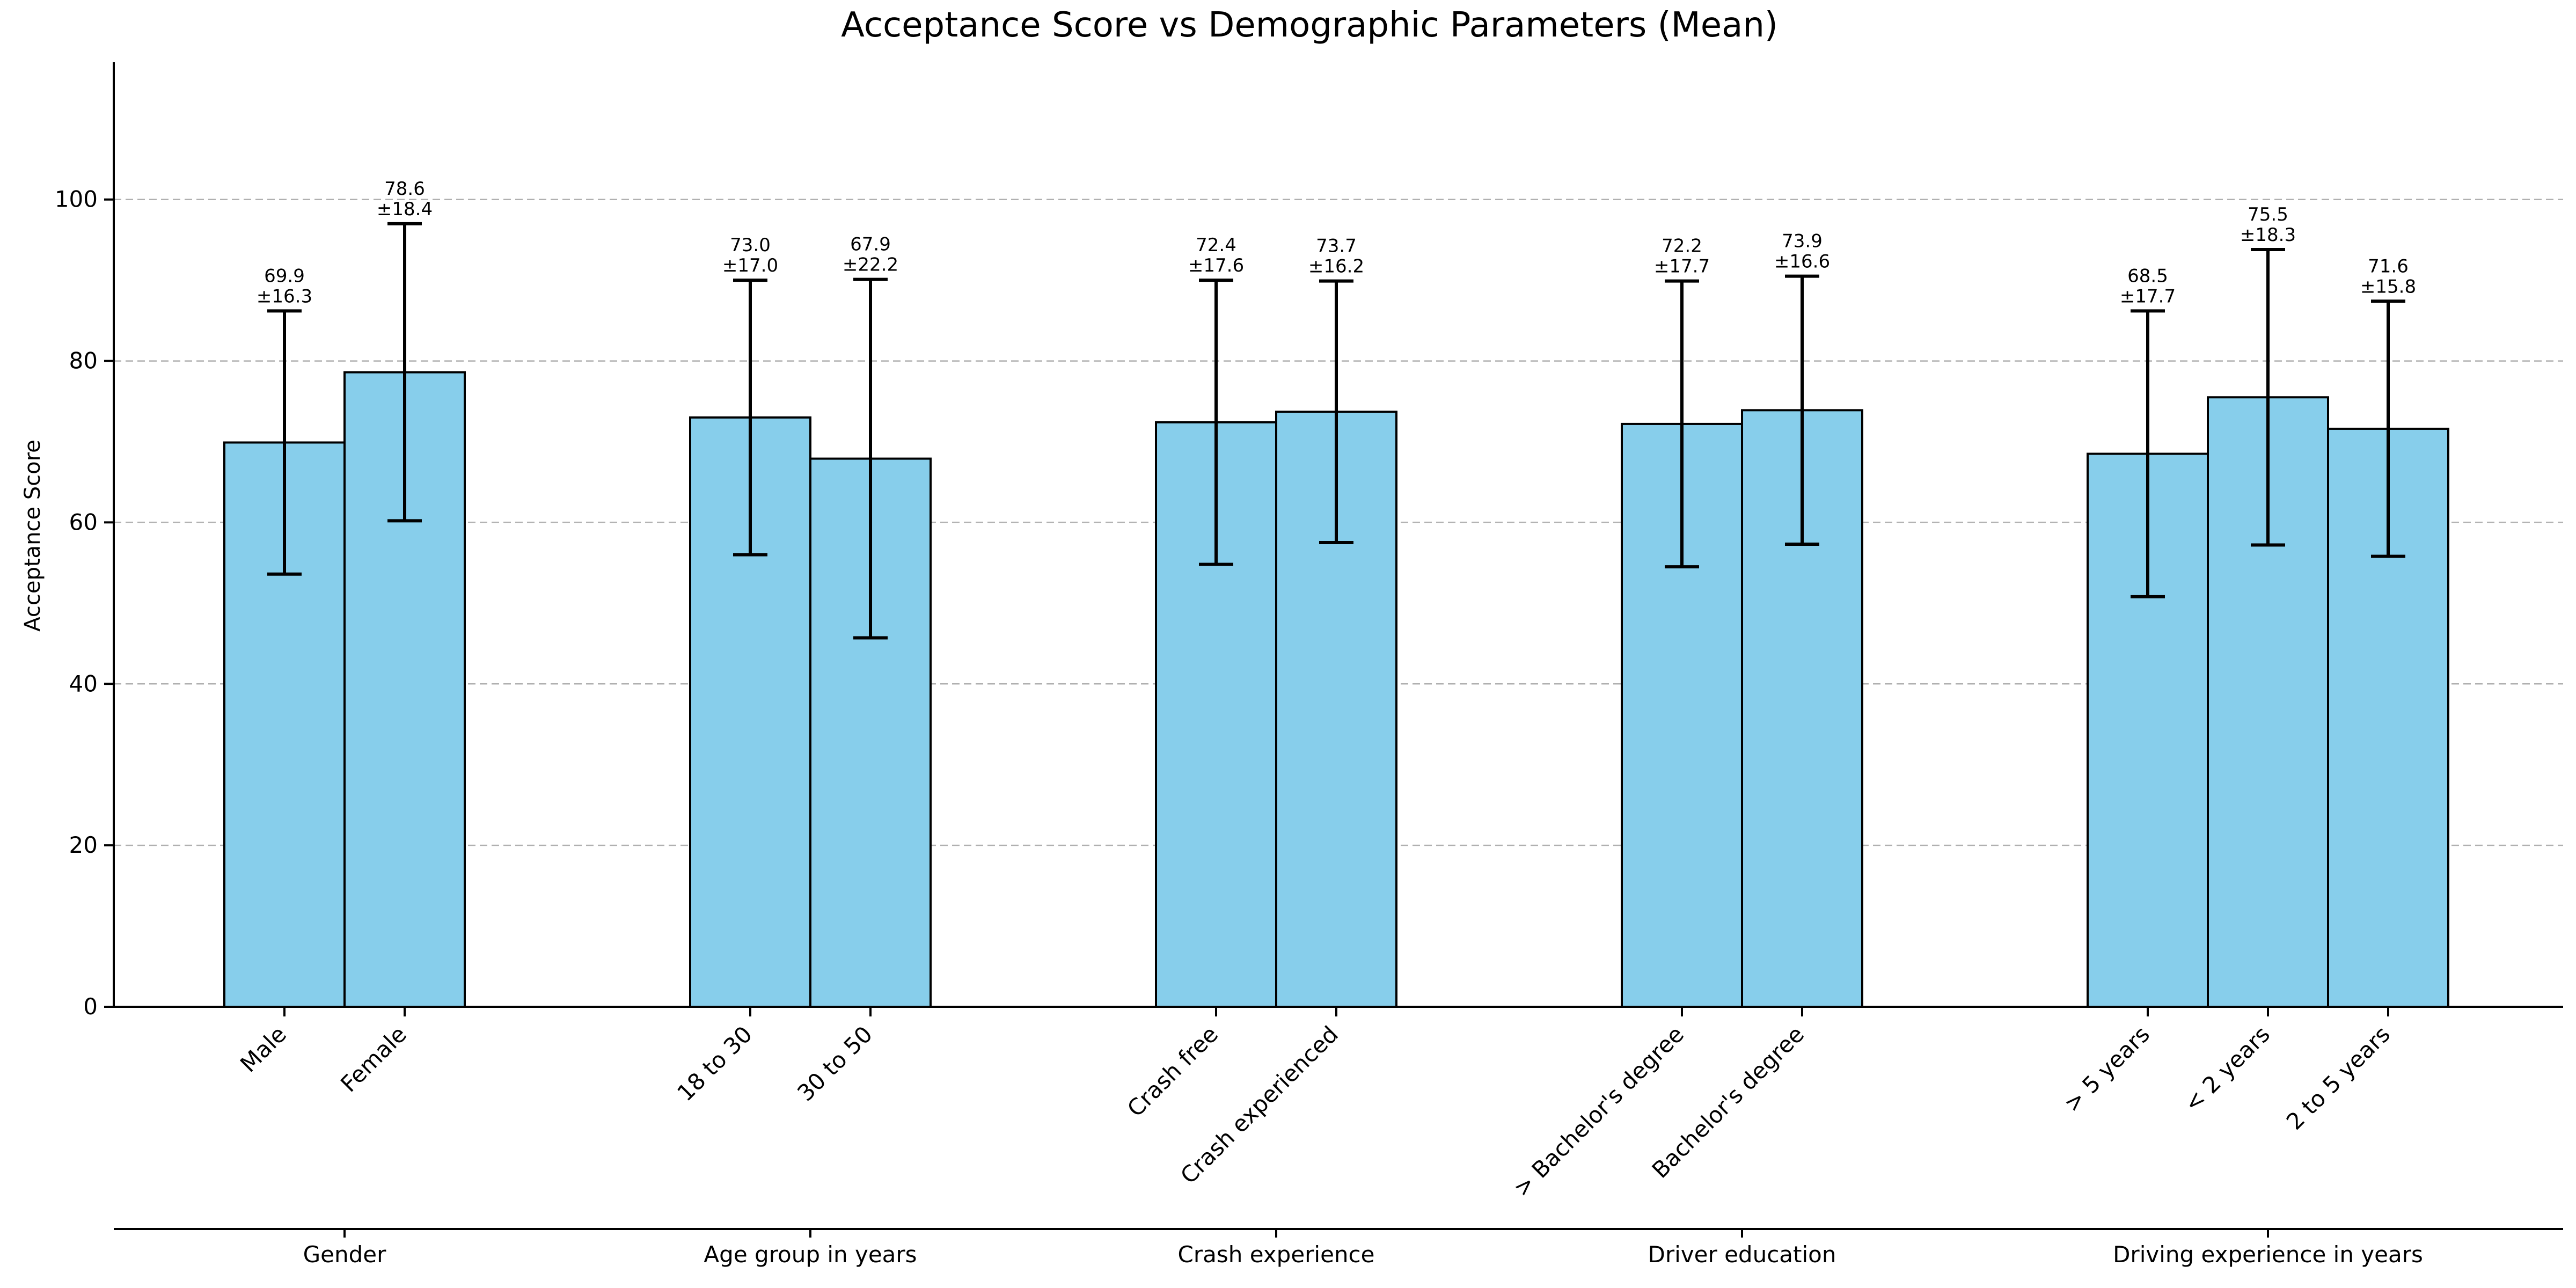 The image size is (2576, 1288). Describe the element at coordinates (870, 265) in the screenshot. I see `data-label-sd: ±22.2` at that location.